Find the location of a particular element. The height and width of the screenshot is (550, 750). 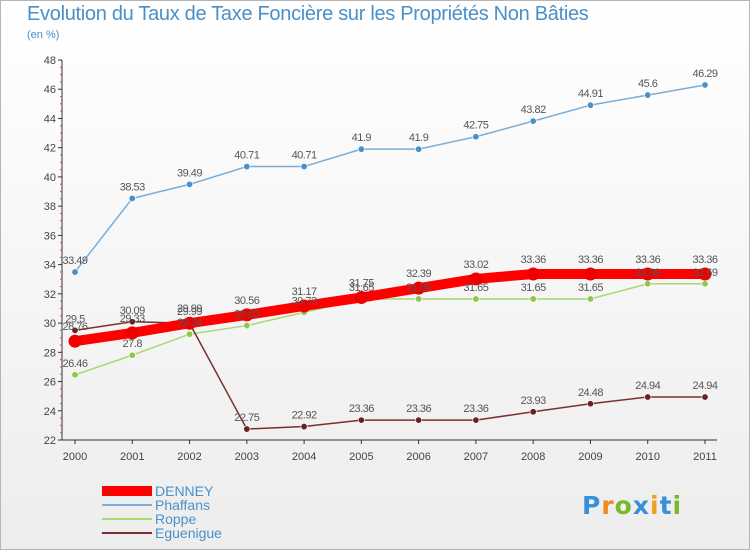

data-label-phaffans: 42.75 is located at coordinates (475, 126).